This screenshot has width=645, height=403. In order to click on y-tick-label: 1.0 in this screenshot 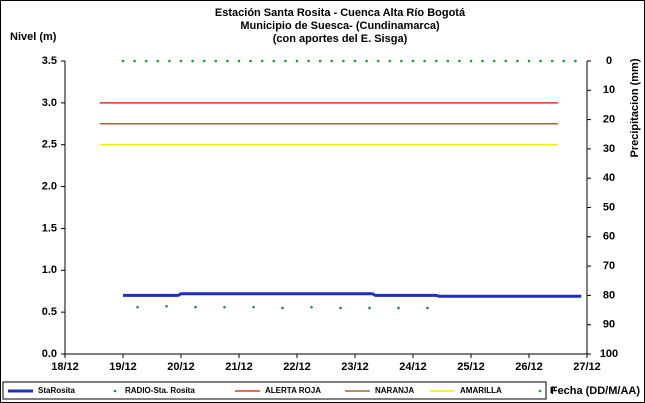, I will do `click(49, 270)`.